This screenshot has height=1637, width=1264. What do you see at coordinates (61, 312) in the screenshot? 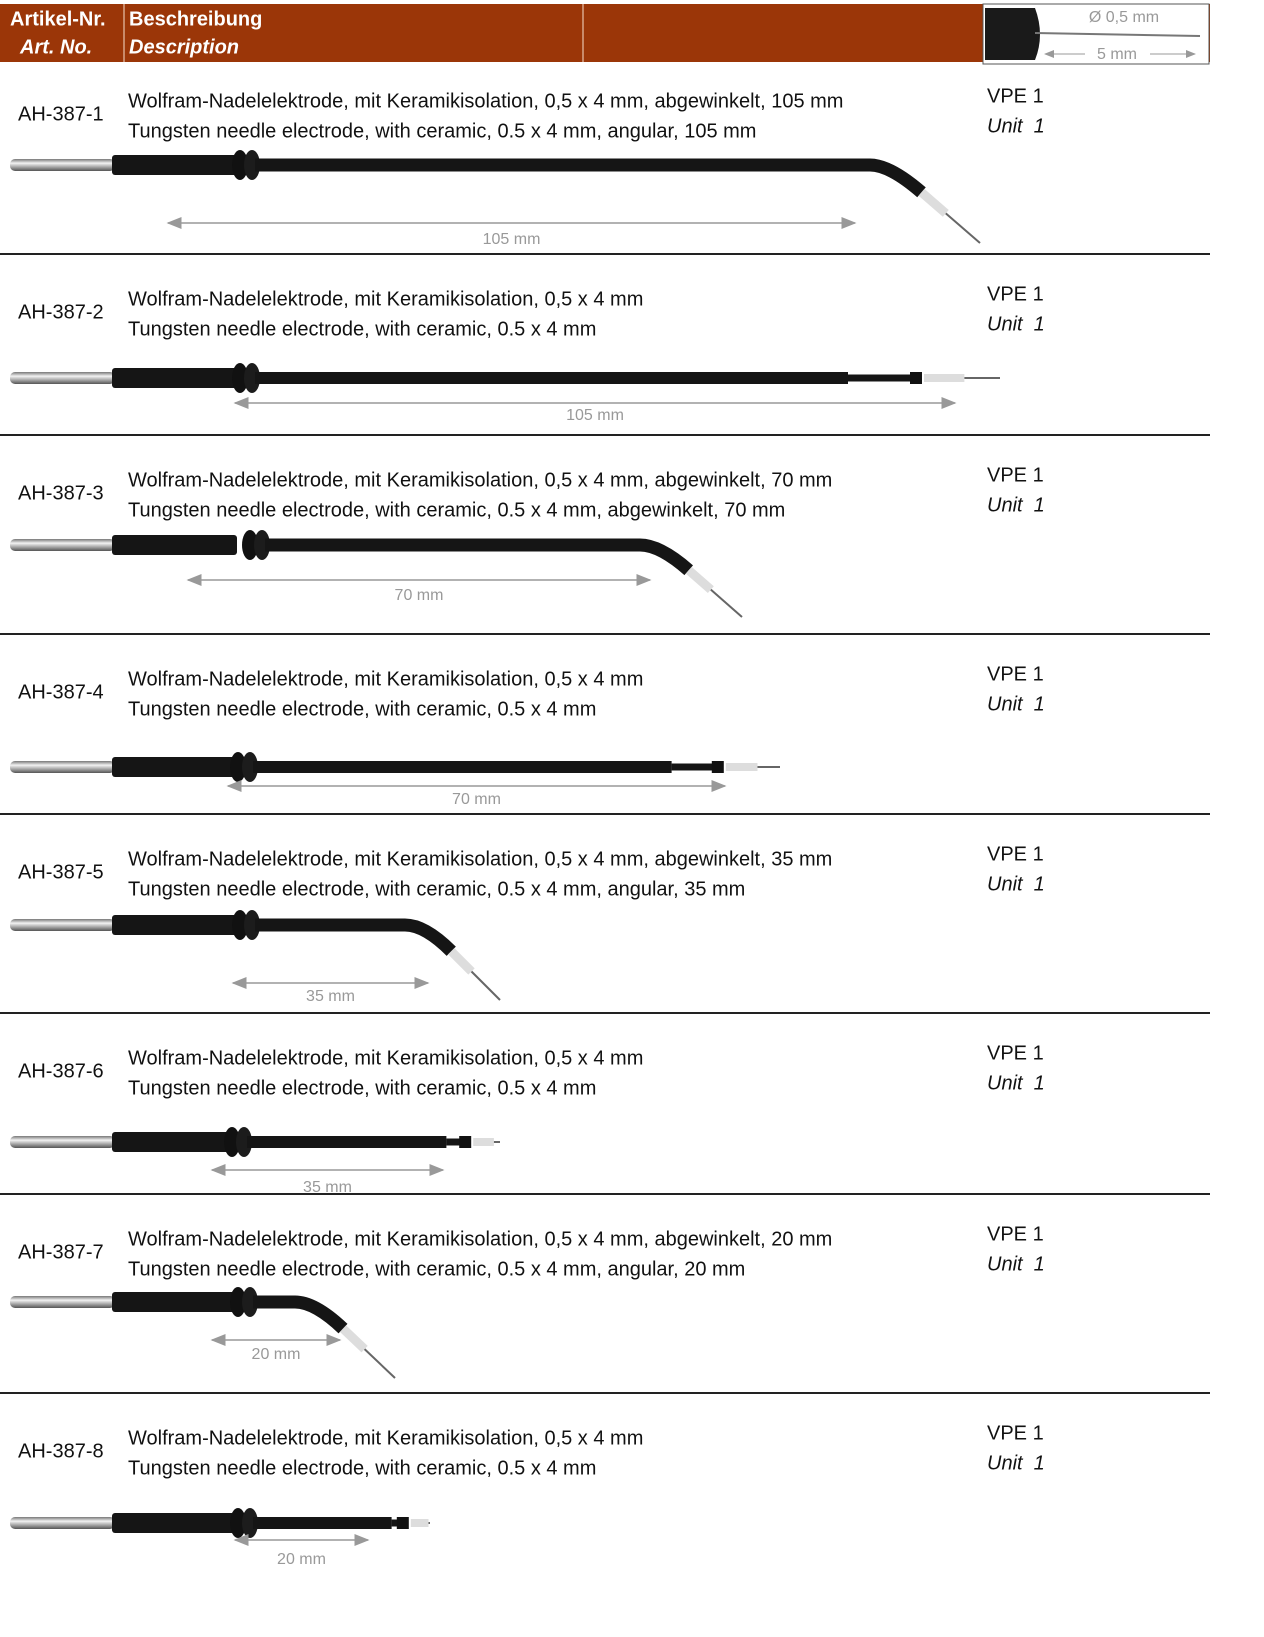
I see `article-number: AH-387-2` at bounding box center [61, 312].